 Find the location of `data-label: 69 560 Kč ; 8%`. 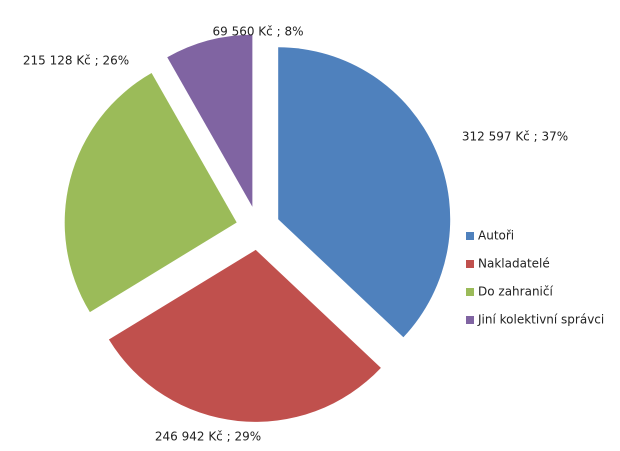

data-label: 69 560 Kč ; 8% is located at coordinates (258, 32).